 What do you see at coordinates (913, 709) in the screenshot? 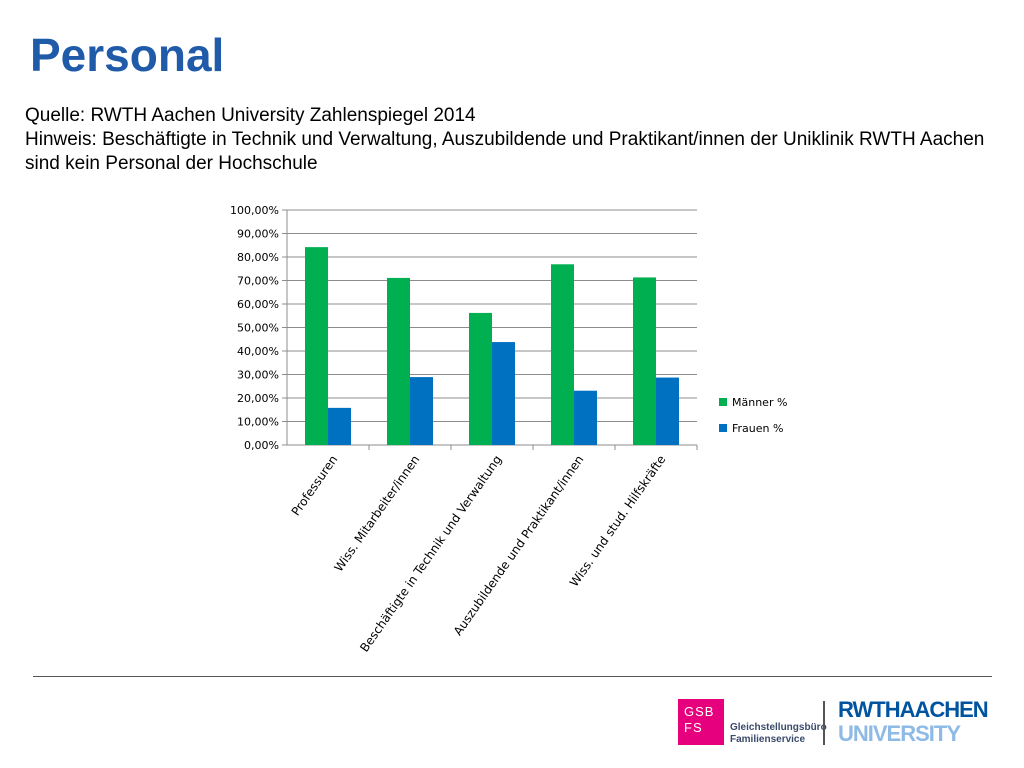
I see `rwth-logo-line1: RWTHAACHEN` at bounding box center [913, 709].